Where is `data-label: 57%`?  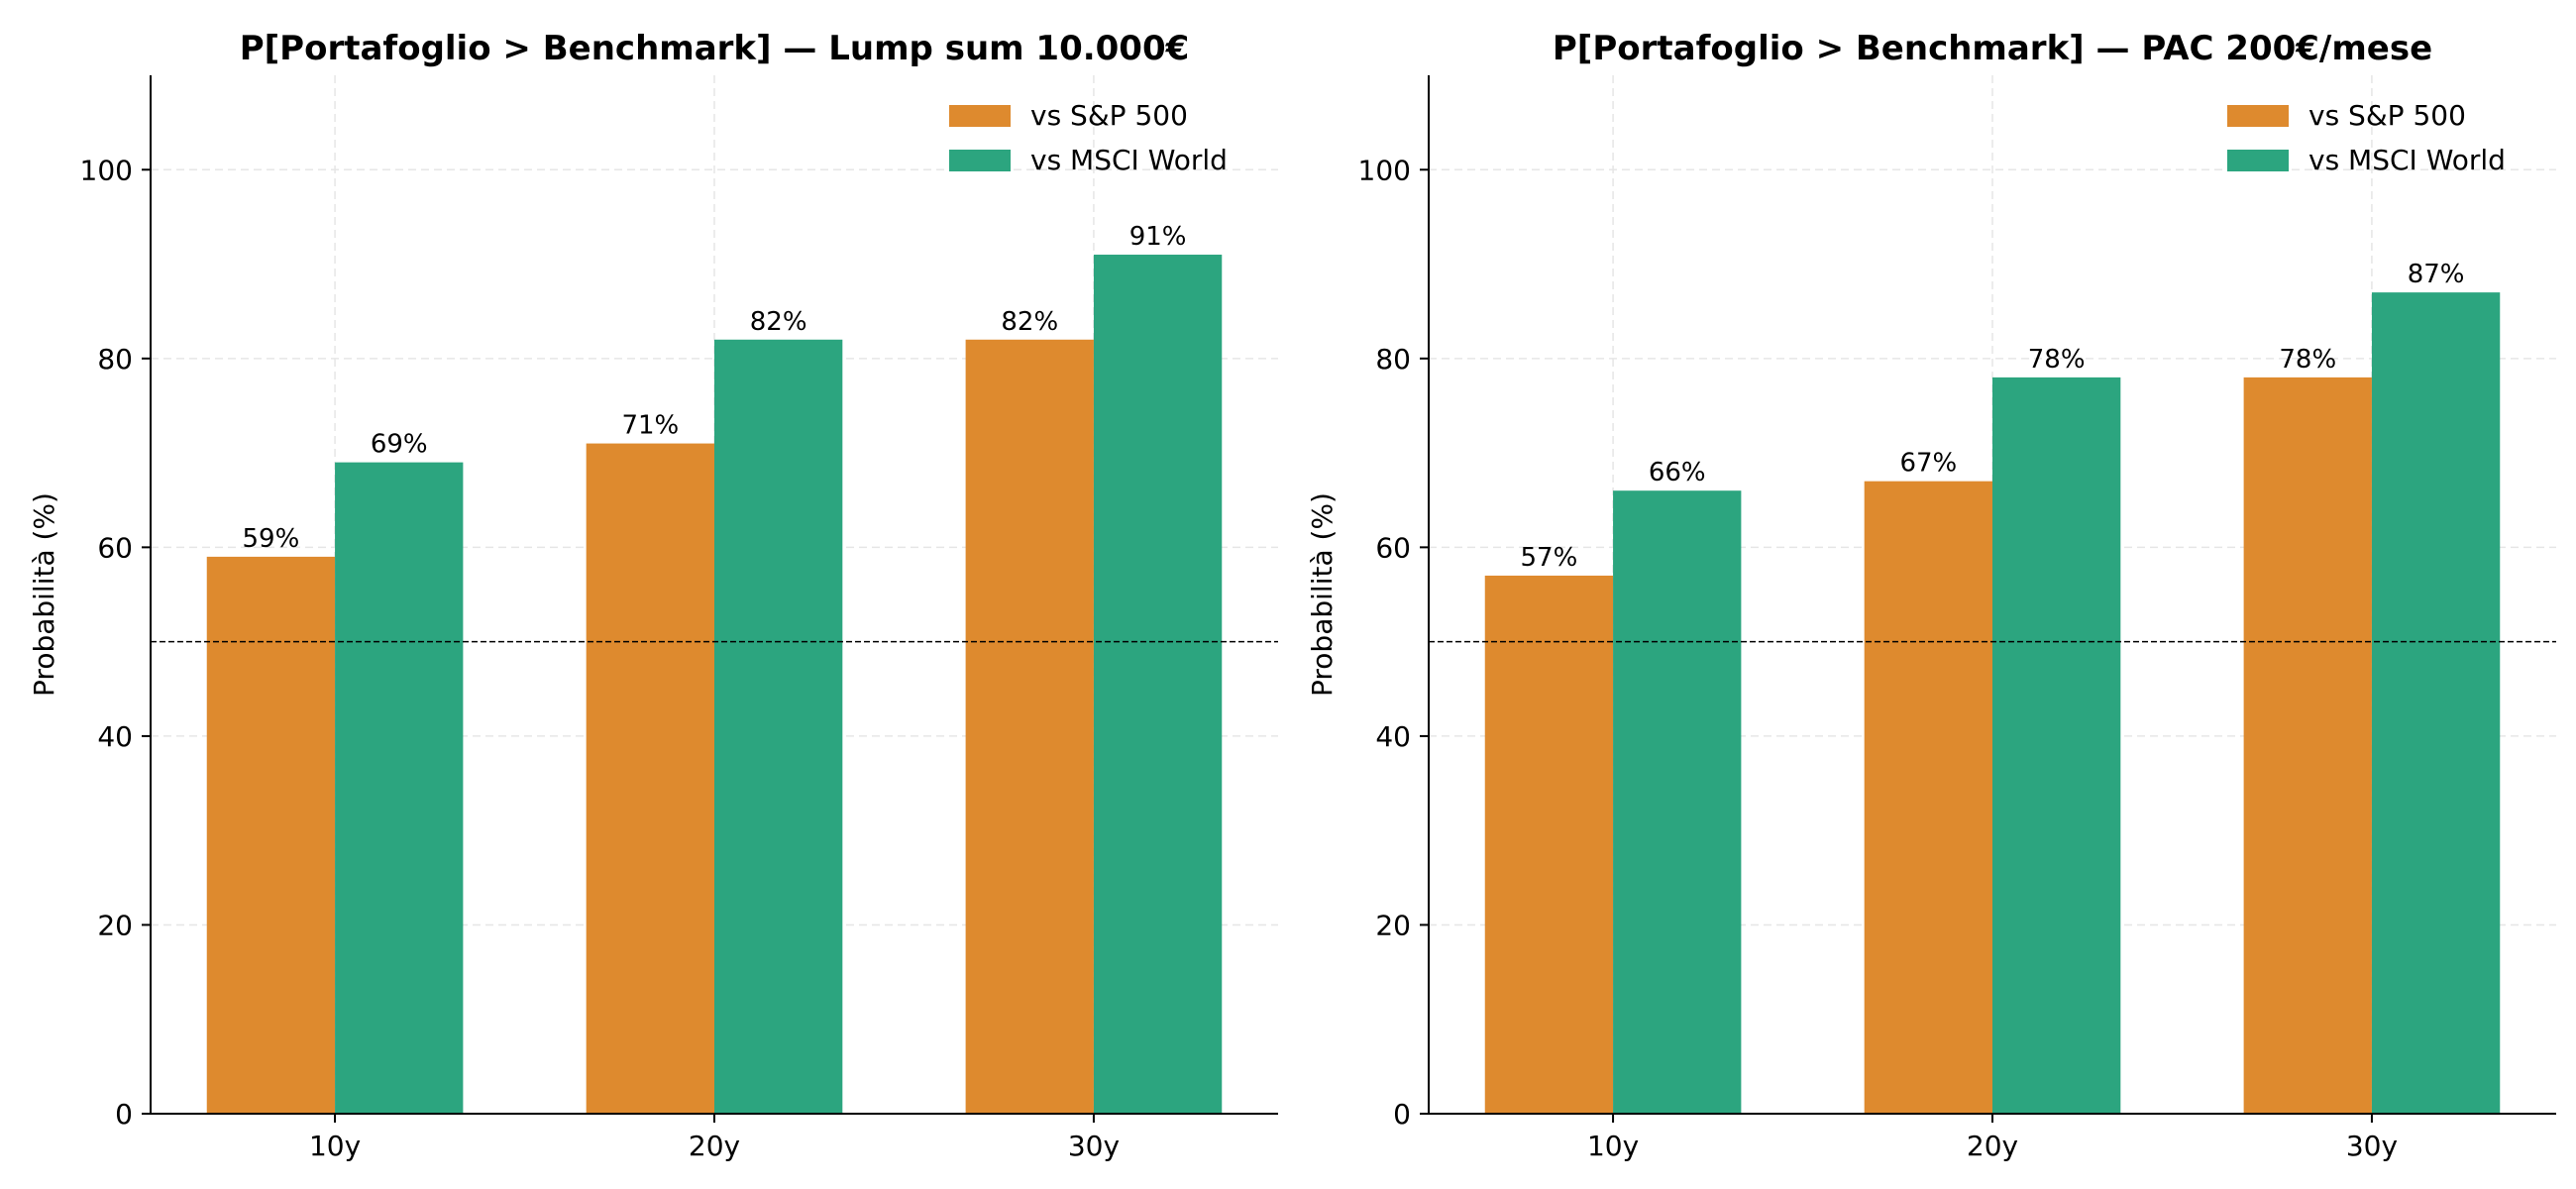
data-label: 57% is located at coordinates (1549, 558).